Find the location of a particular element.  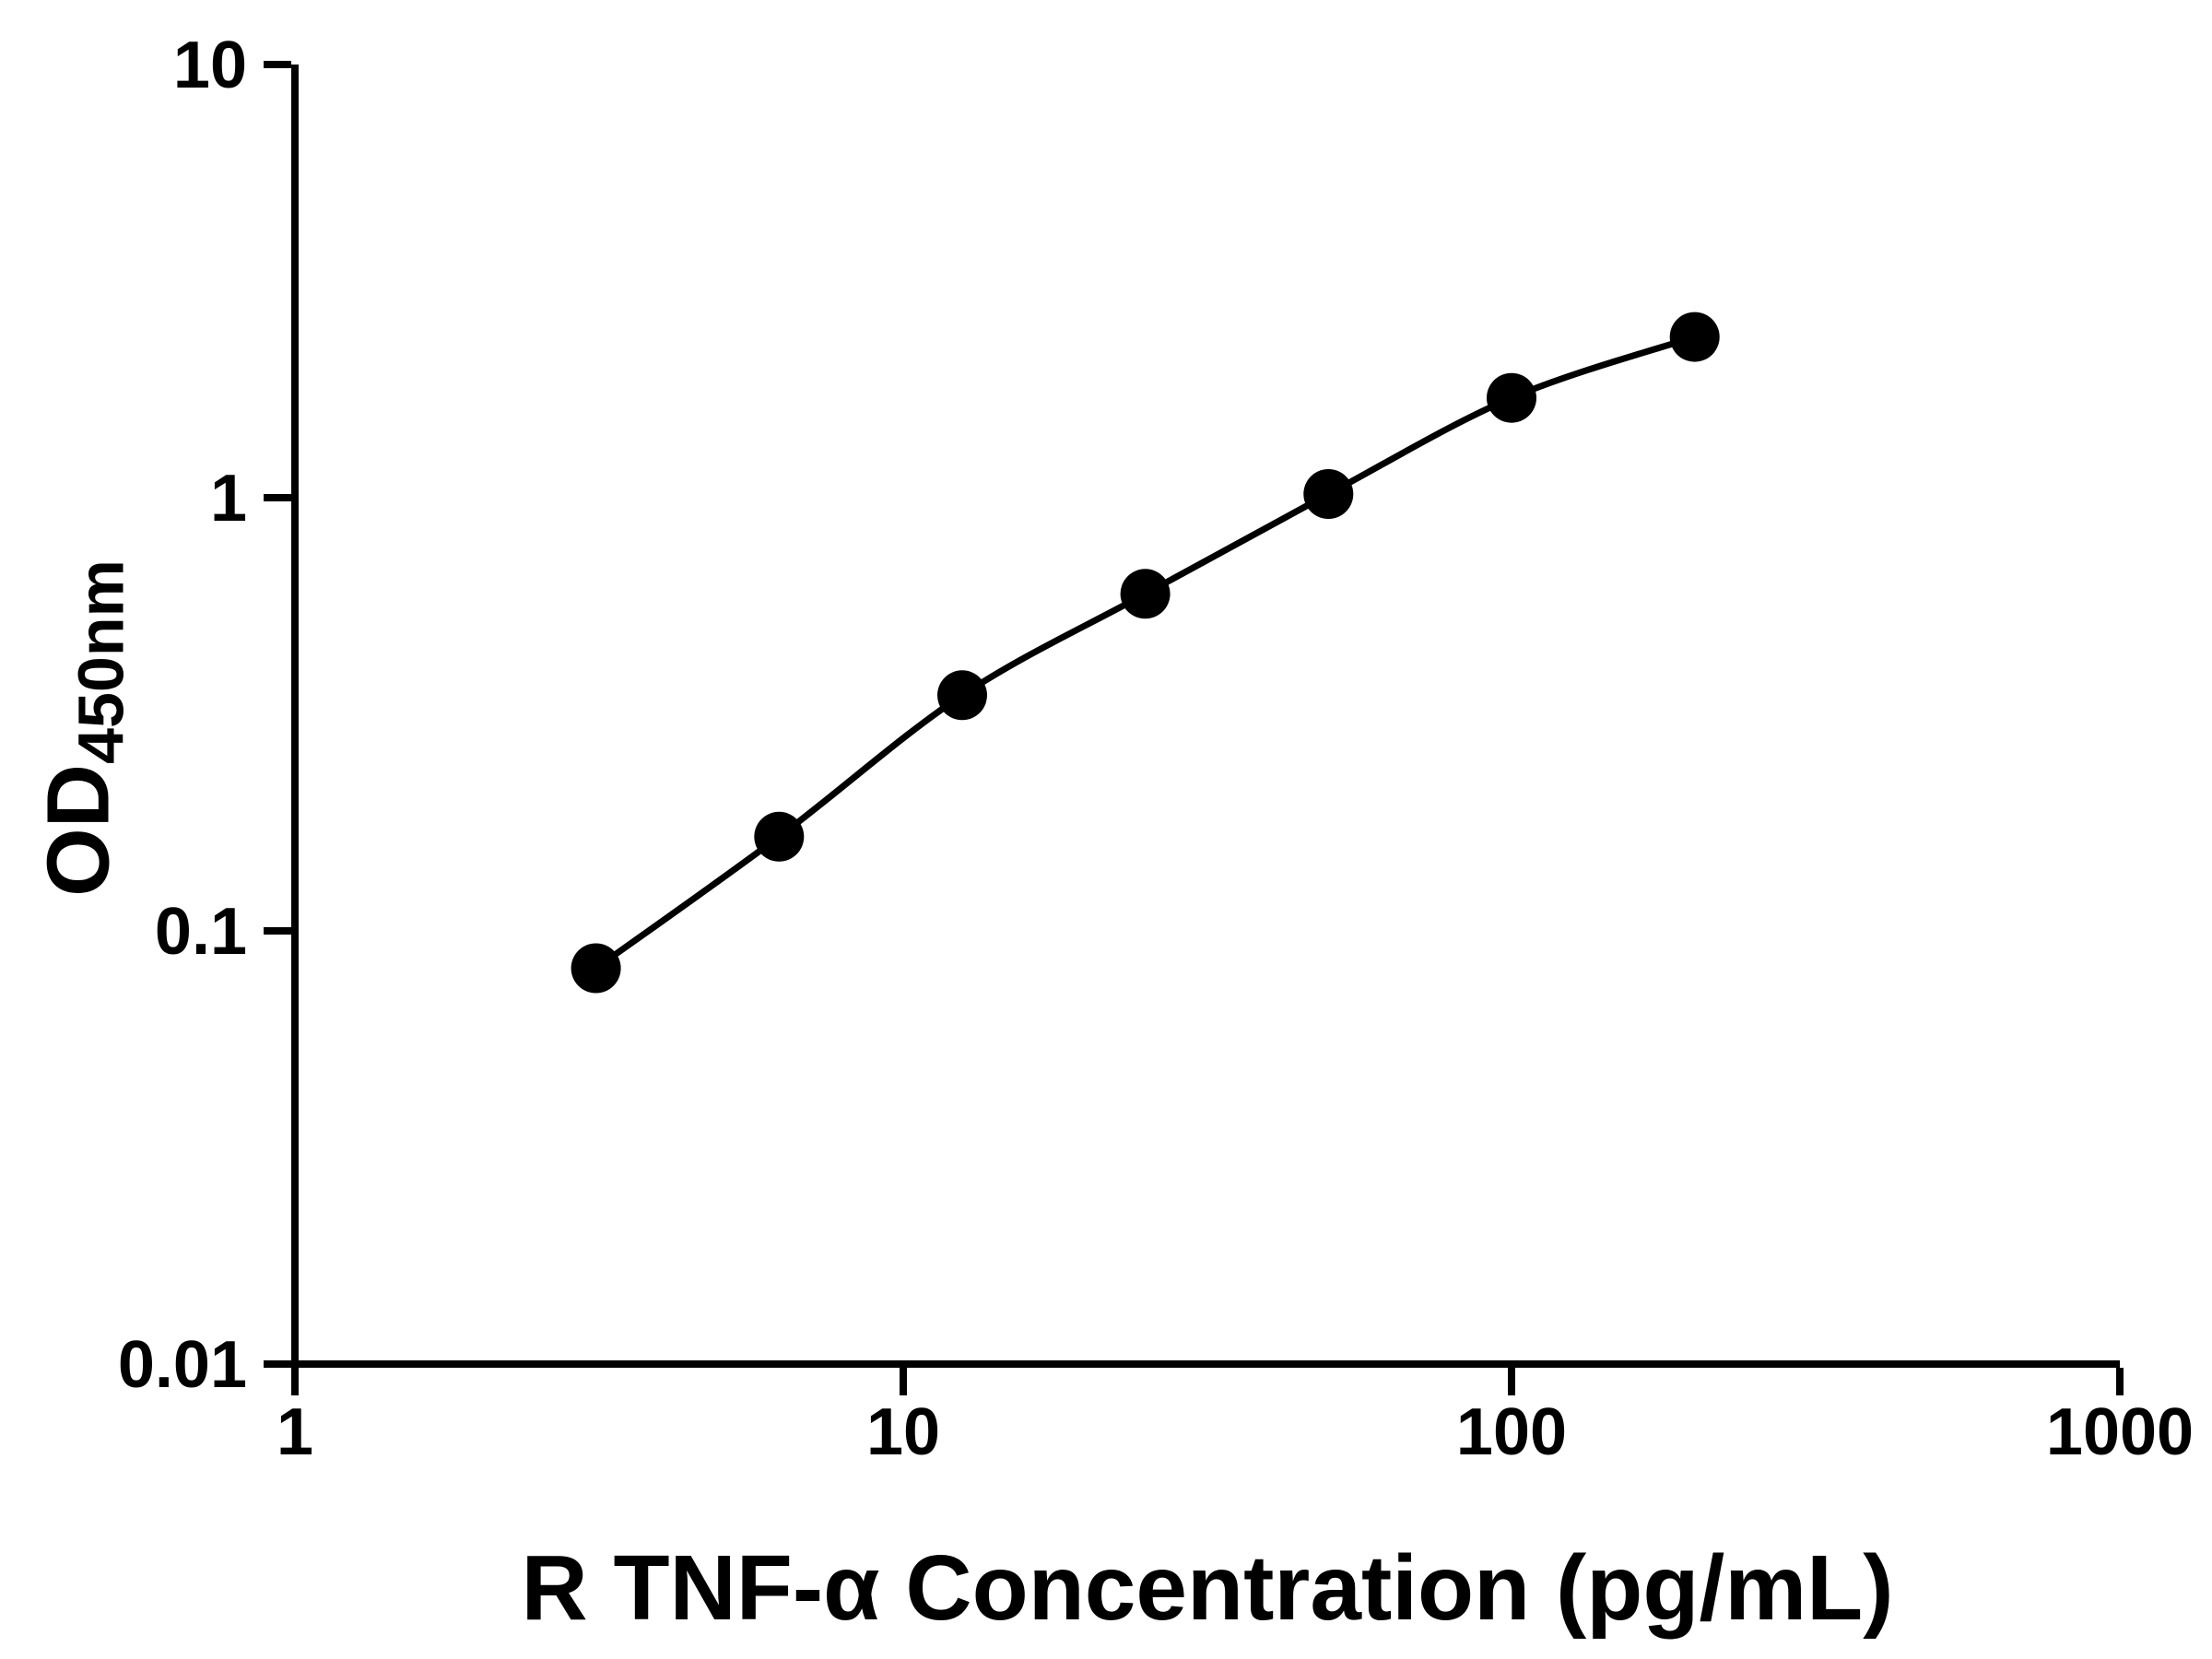

x-axis-tick-label: 10 is located at coordinates (903, 1432).